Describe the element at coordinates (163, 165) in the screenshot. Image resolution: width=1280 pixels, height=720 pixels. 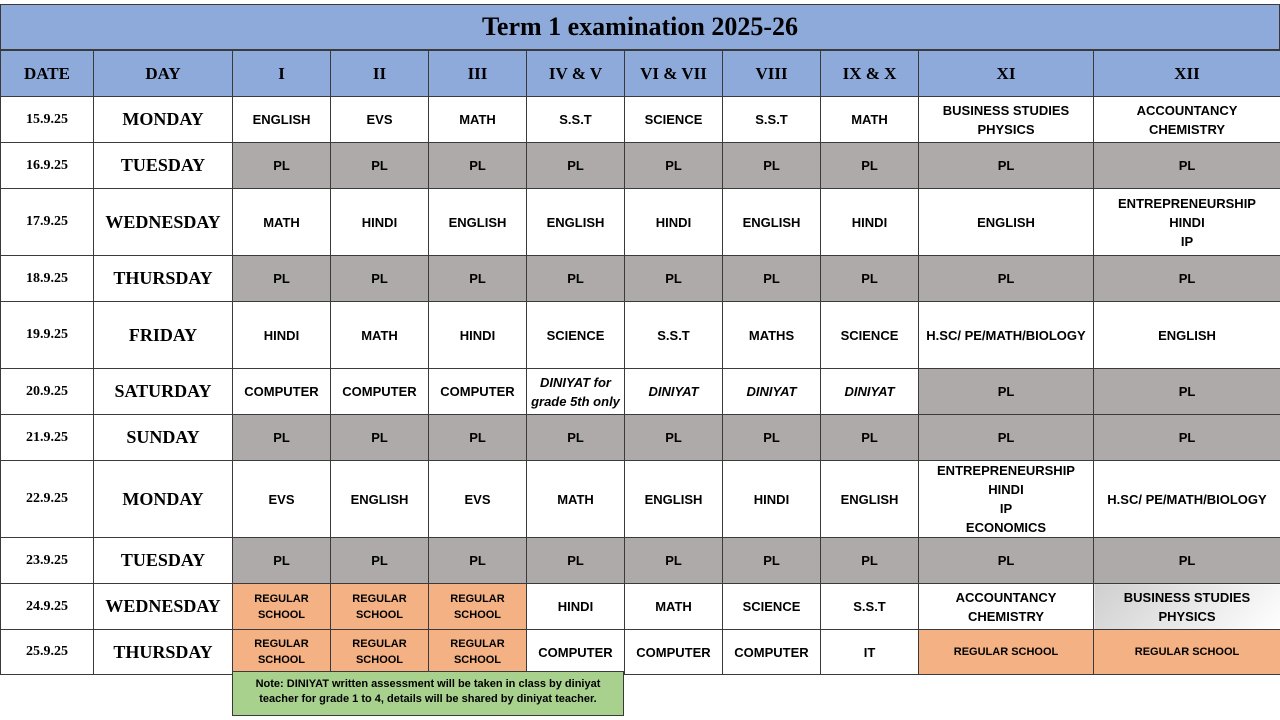
I see `day-cell: TUESDAY` at that location.